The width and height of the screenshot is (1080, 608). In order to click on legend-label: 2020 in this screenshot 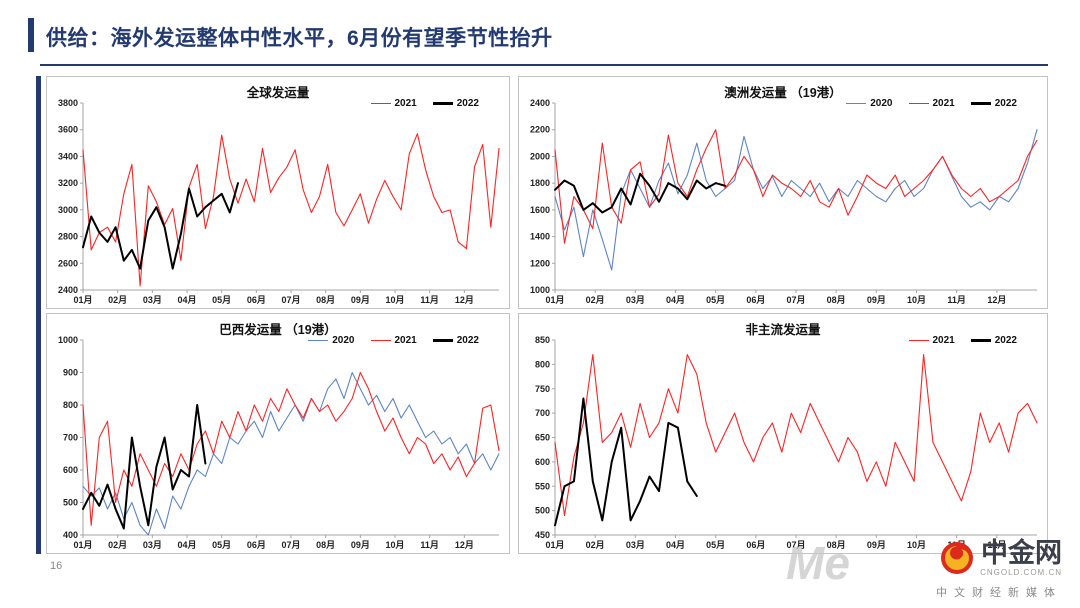, I will do `click(881, 103)`.